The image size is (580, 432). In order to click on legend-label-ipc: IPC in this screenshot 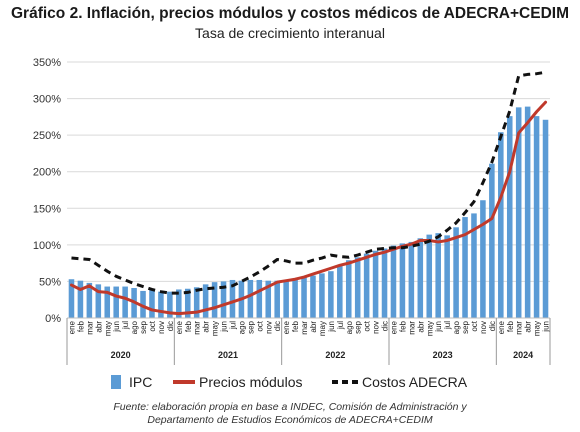, I will do `click(140, 382)`.